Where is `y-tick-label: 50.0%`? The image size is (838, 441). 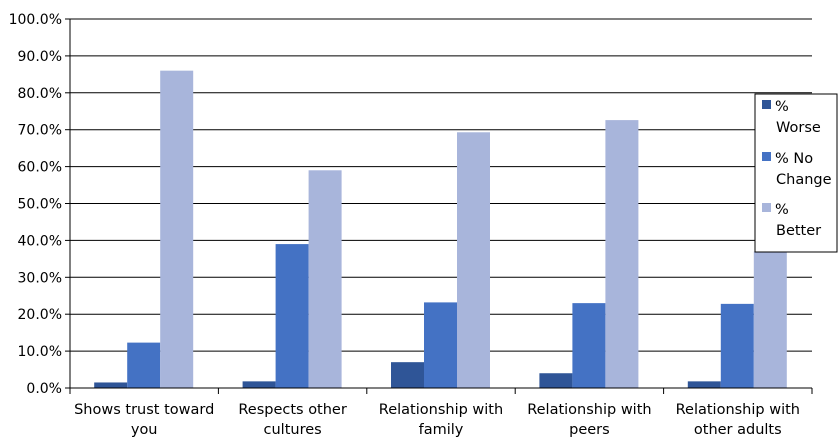
y-tick-label: 50.0% is located at coordinates (40, 205).